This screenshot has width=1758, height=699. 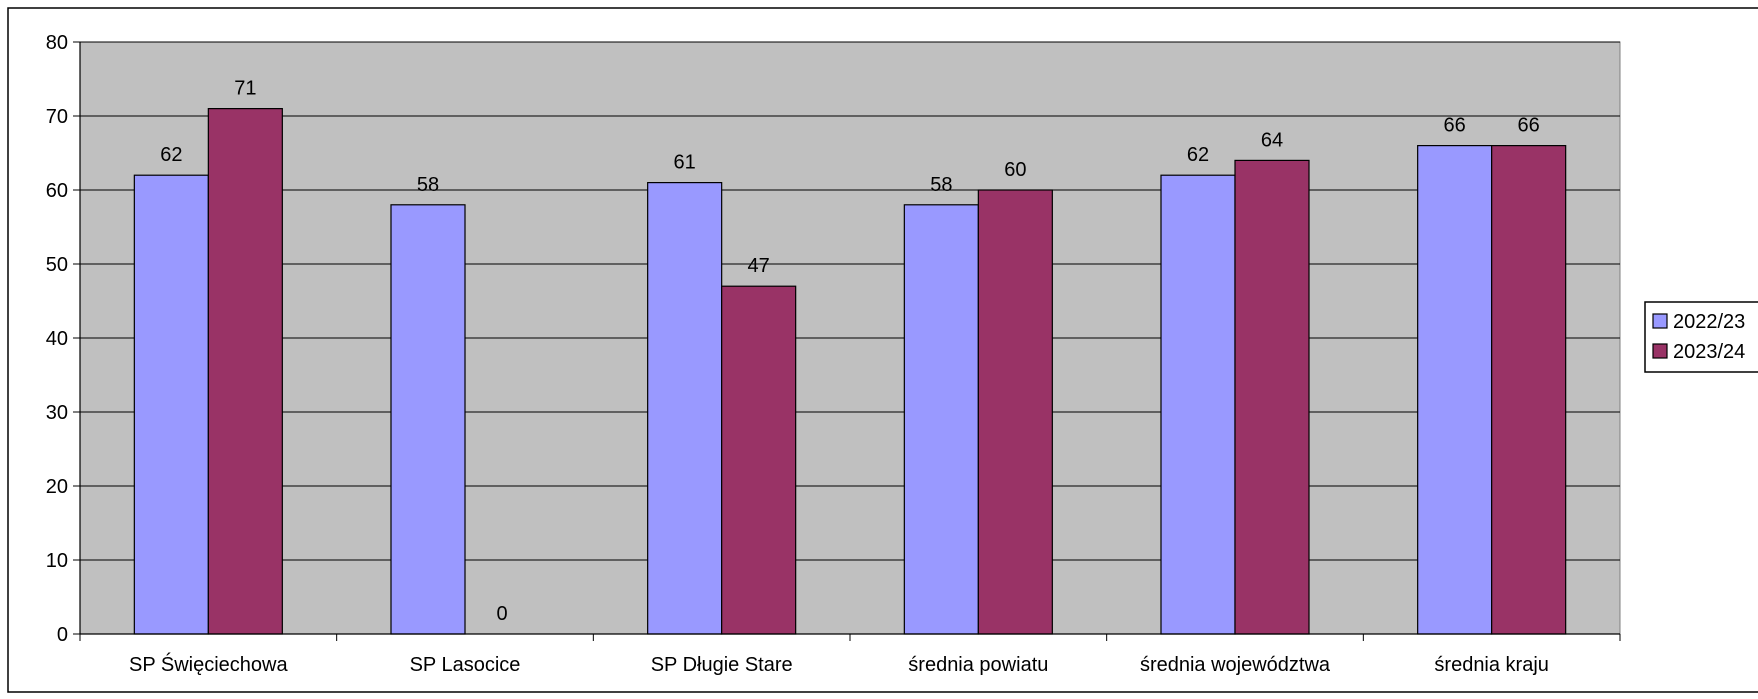 I want to click on y-tick-label: 10, so click(x=57, y=561).